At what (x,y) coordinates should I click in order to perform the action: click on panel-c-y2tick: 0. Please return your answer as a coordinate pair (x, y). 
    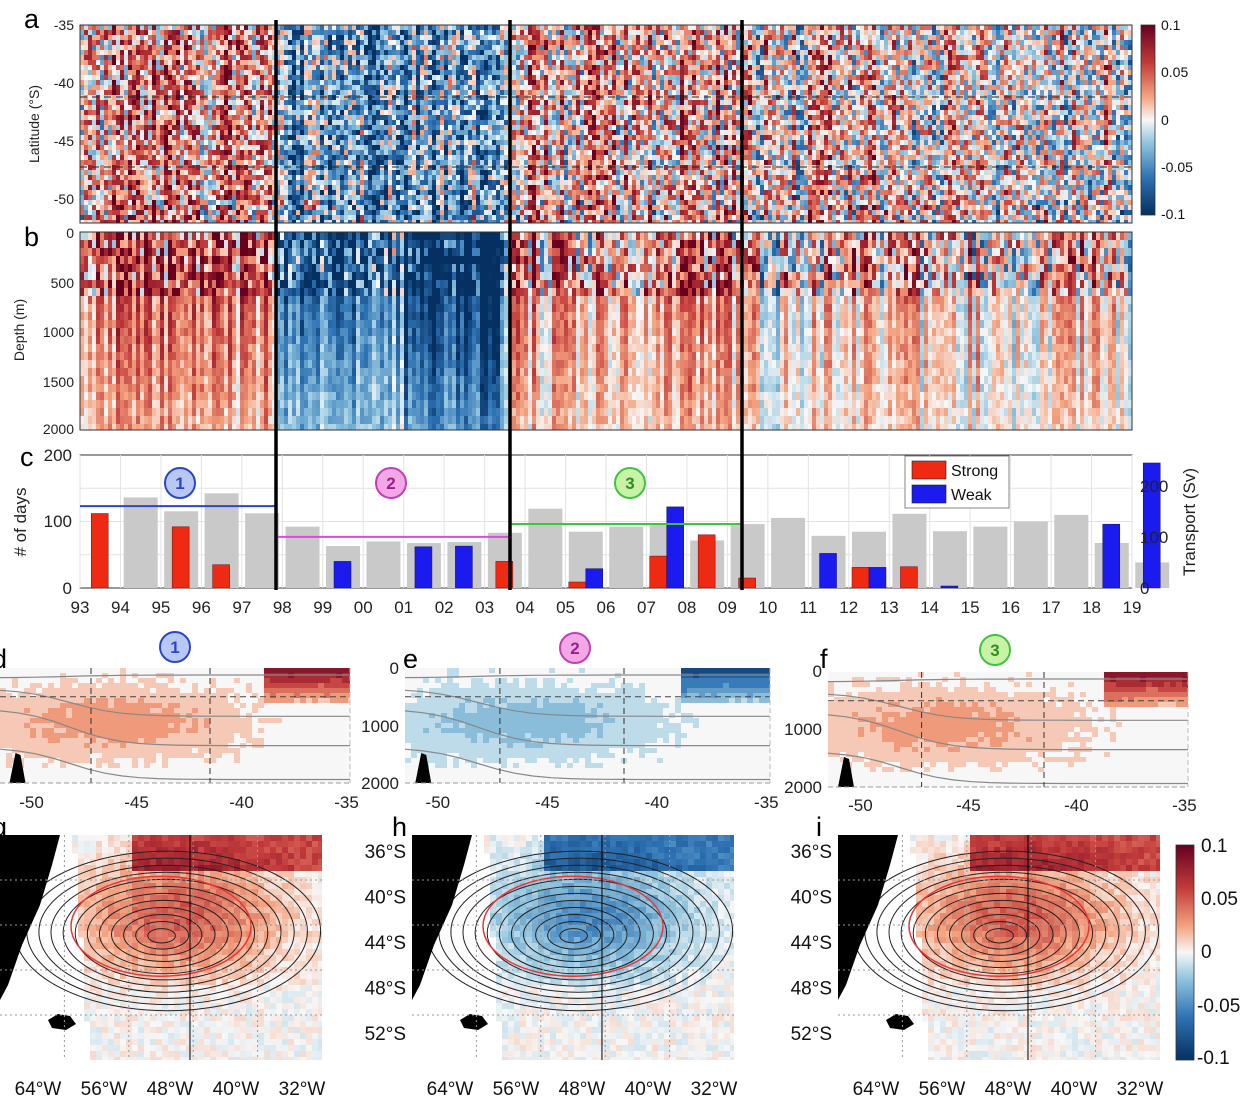
    Looking at the image, I should click on (1144, 588).